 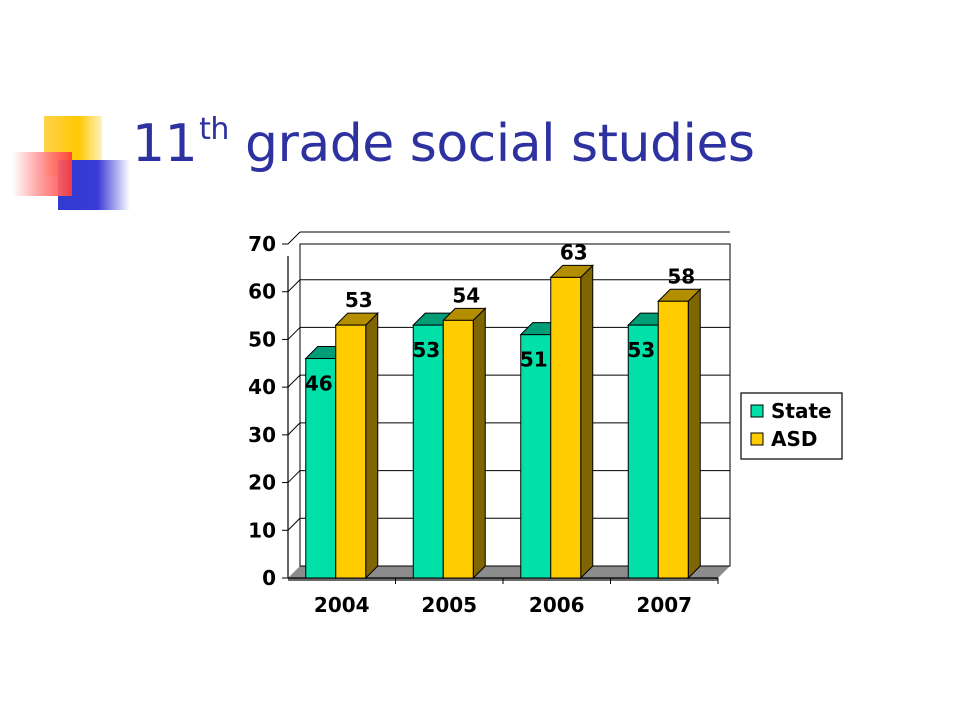 I want to click on x-tick-label: 2004, so click(x=342, y=605).